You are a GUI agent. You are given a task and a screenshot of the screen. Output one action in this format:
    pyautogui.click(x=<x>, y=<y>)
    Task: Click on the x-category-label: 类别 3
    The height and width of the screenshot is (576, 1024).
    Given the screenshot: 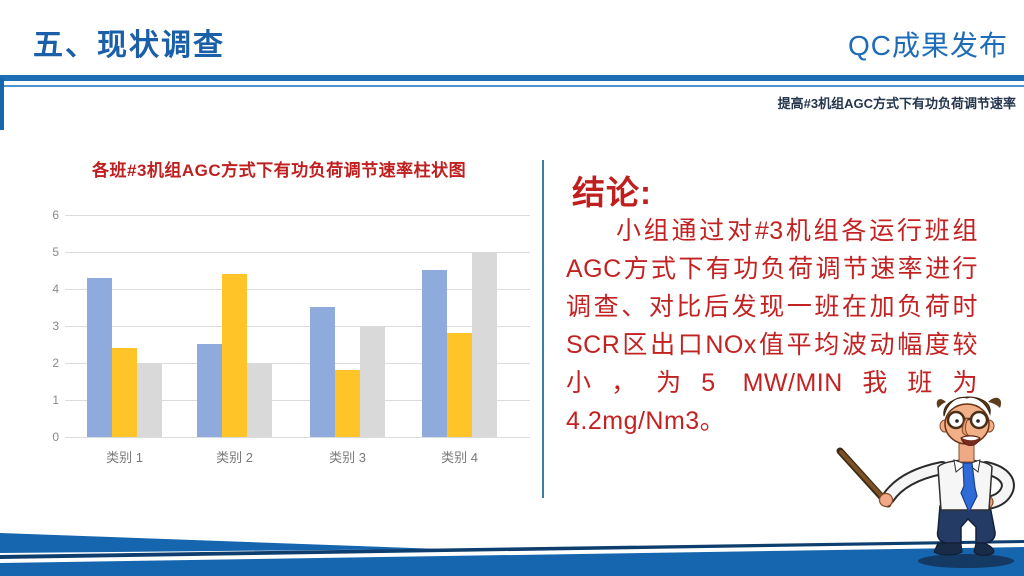 What is the action you would take?
    pyautogui.click(x=347, y=457)
    